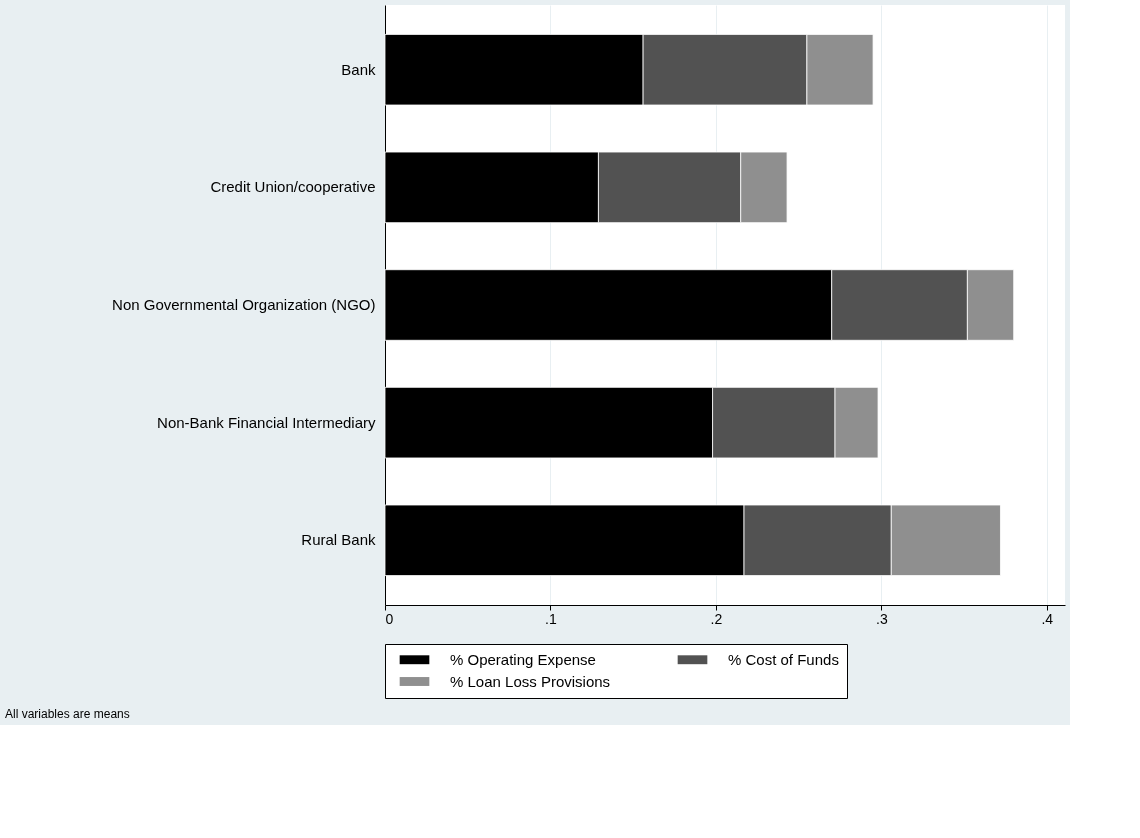  I want to click on x-tick-label: 0, so click(389, 618).